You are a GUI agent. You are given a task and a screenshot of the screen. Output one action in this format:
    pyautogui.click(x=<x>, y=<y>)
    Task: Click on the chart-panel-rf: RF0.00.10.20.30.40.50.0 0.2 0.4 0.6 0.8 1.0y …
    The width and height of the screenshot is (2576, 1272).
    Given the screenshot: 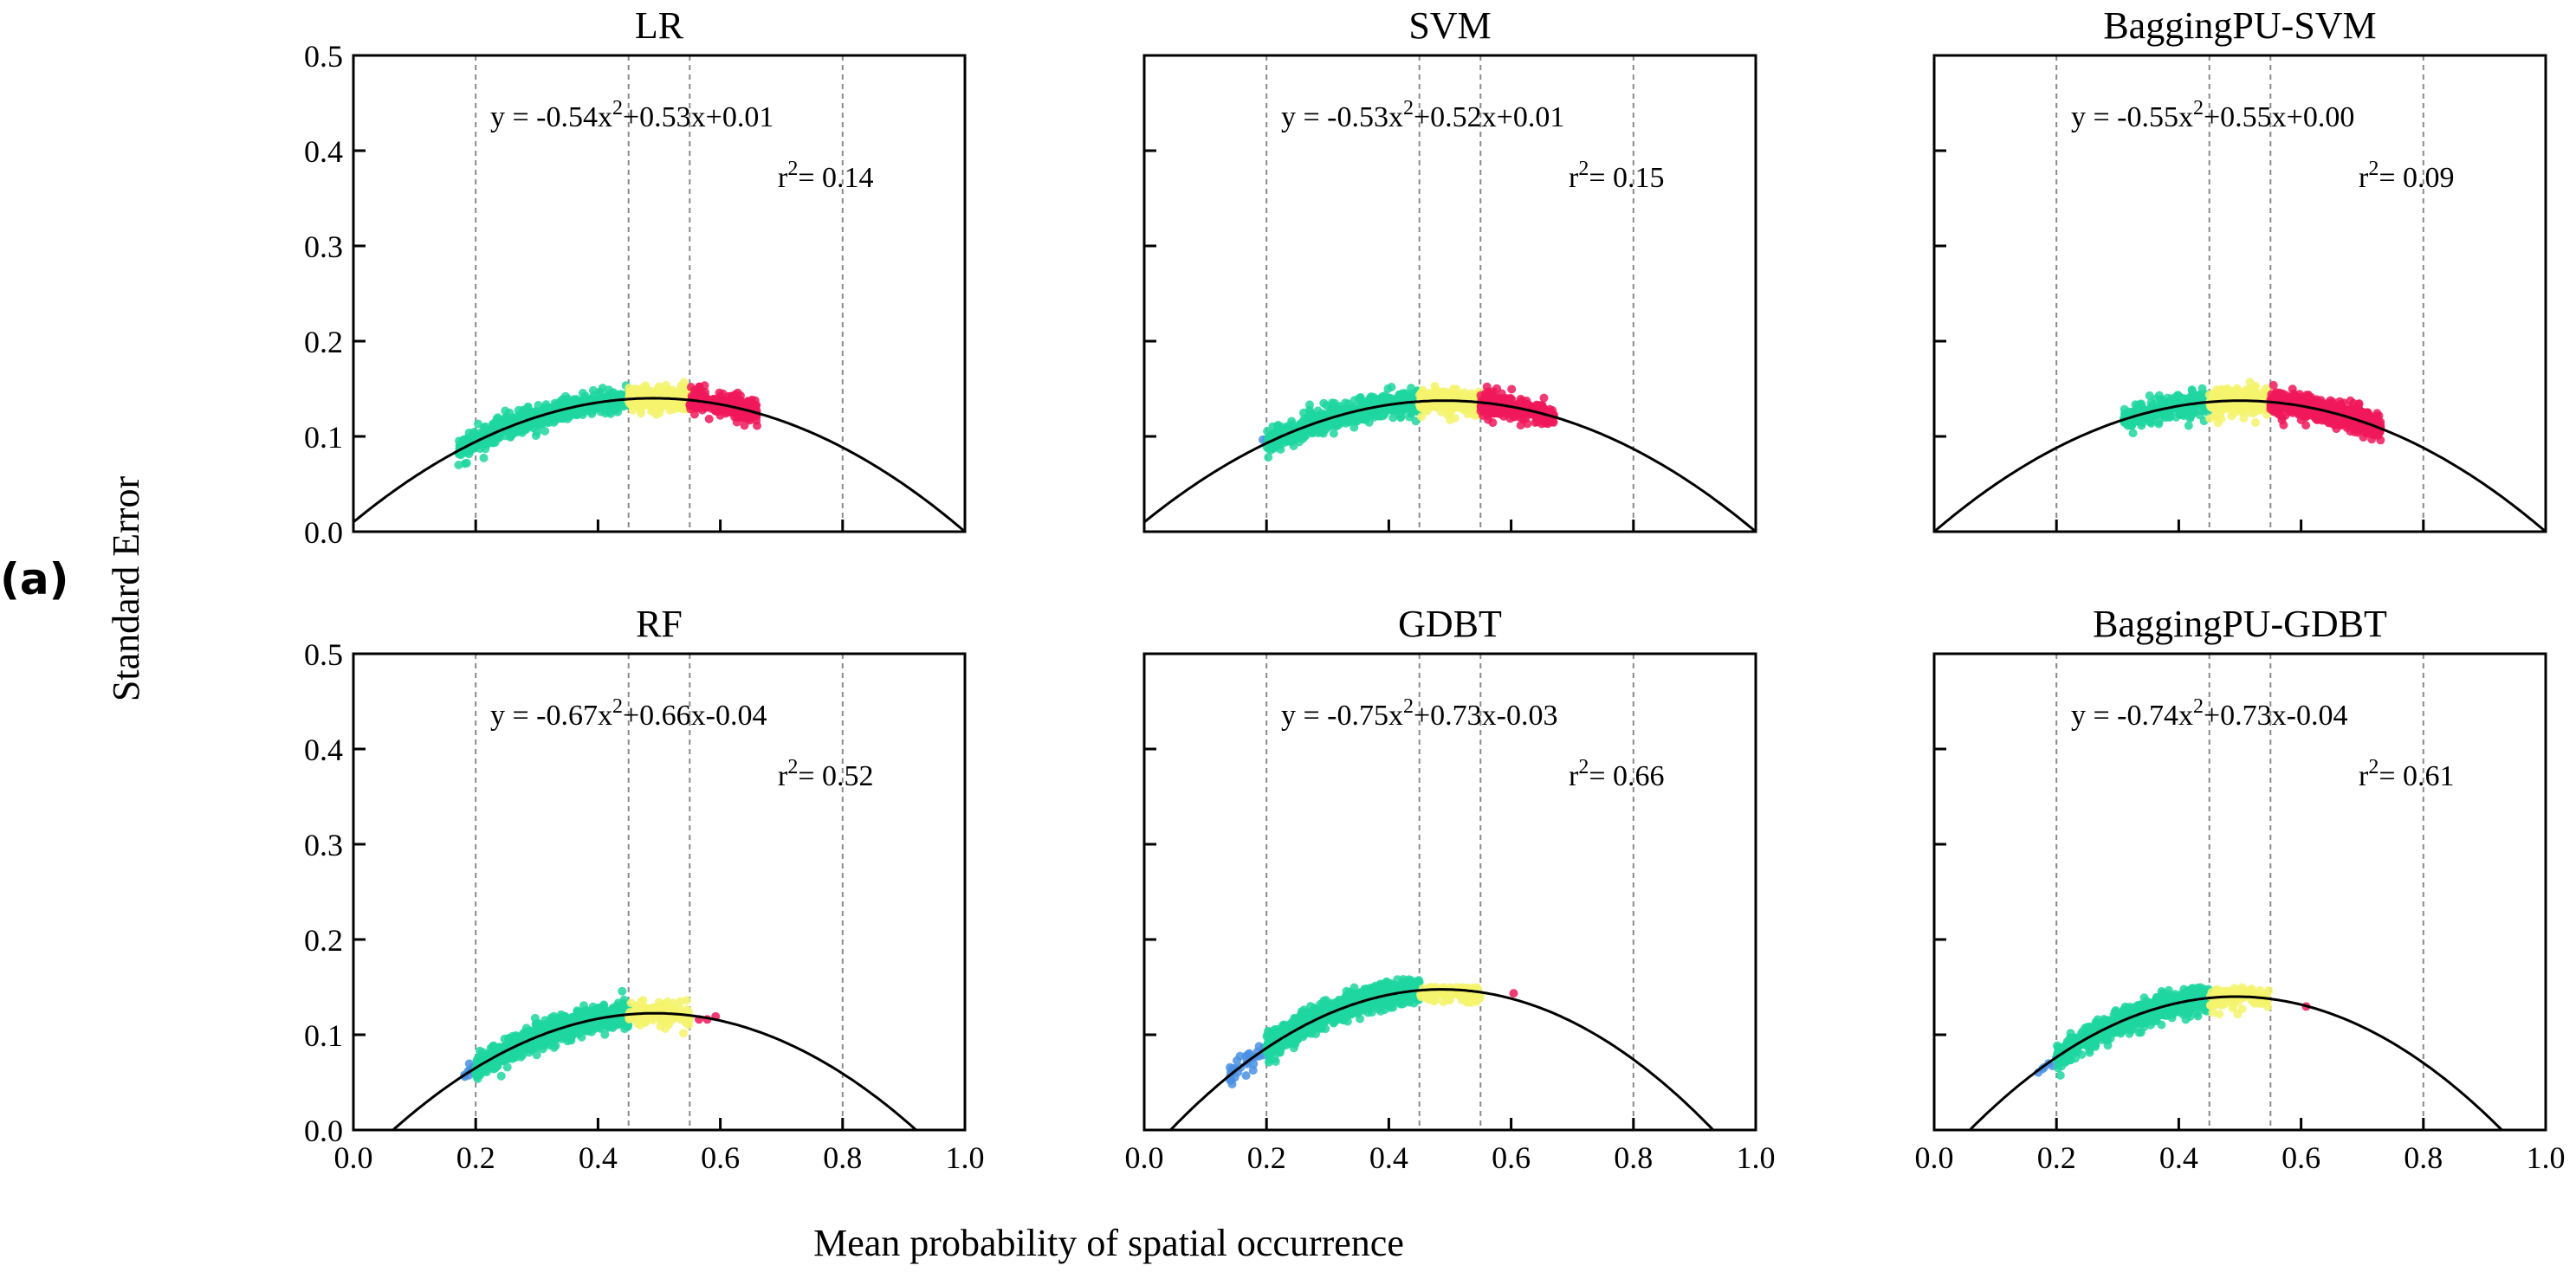 What is the action you would take?
    pyautogui.click(x=644, y=889)
    